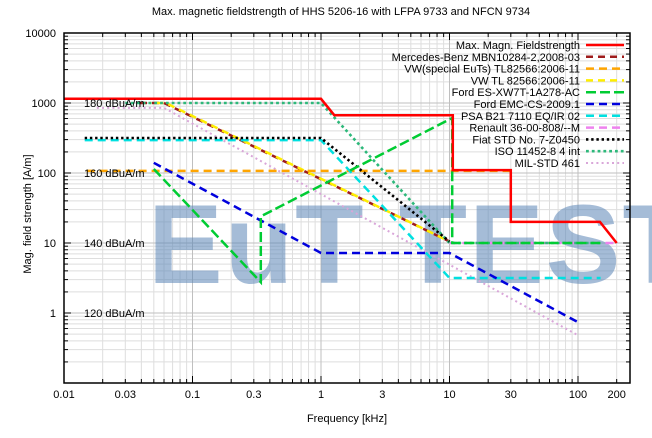 Image resolution: width=652 pixels, height=438 pixels. I want to click on legend-item-fiat-std-no-7-z0450: Fiat STD No. 7-Z0450, so click(548, 140).